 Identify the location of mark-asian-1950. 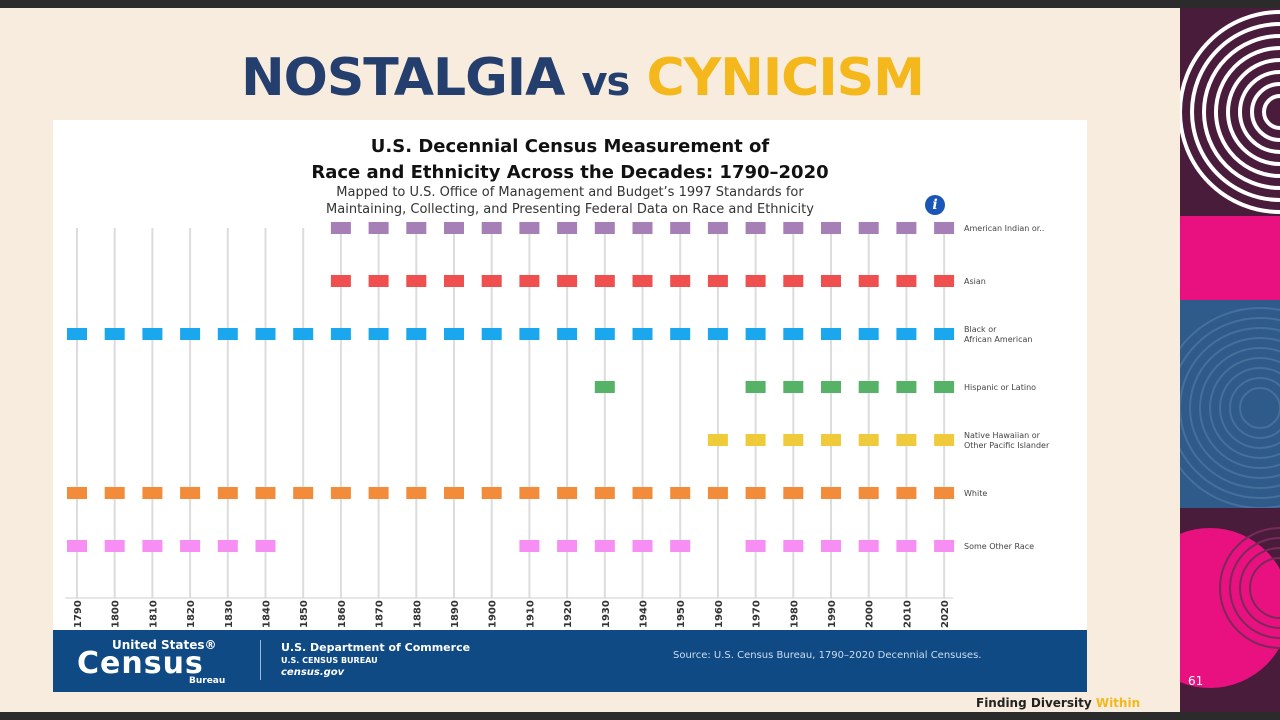
(680, 281).